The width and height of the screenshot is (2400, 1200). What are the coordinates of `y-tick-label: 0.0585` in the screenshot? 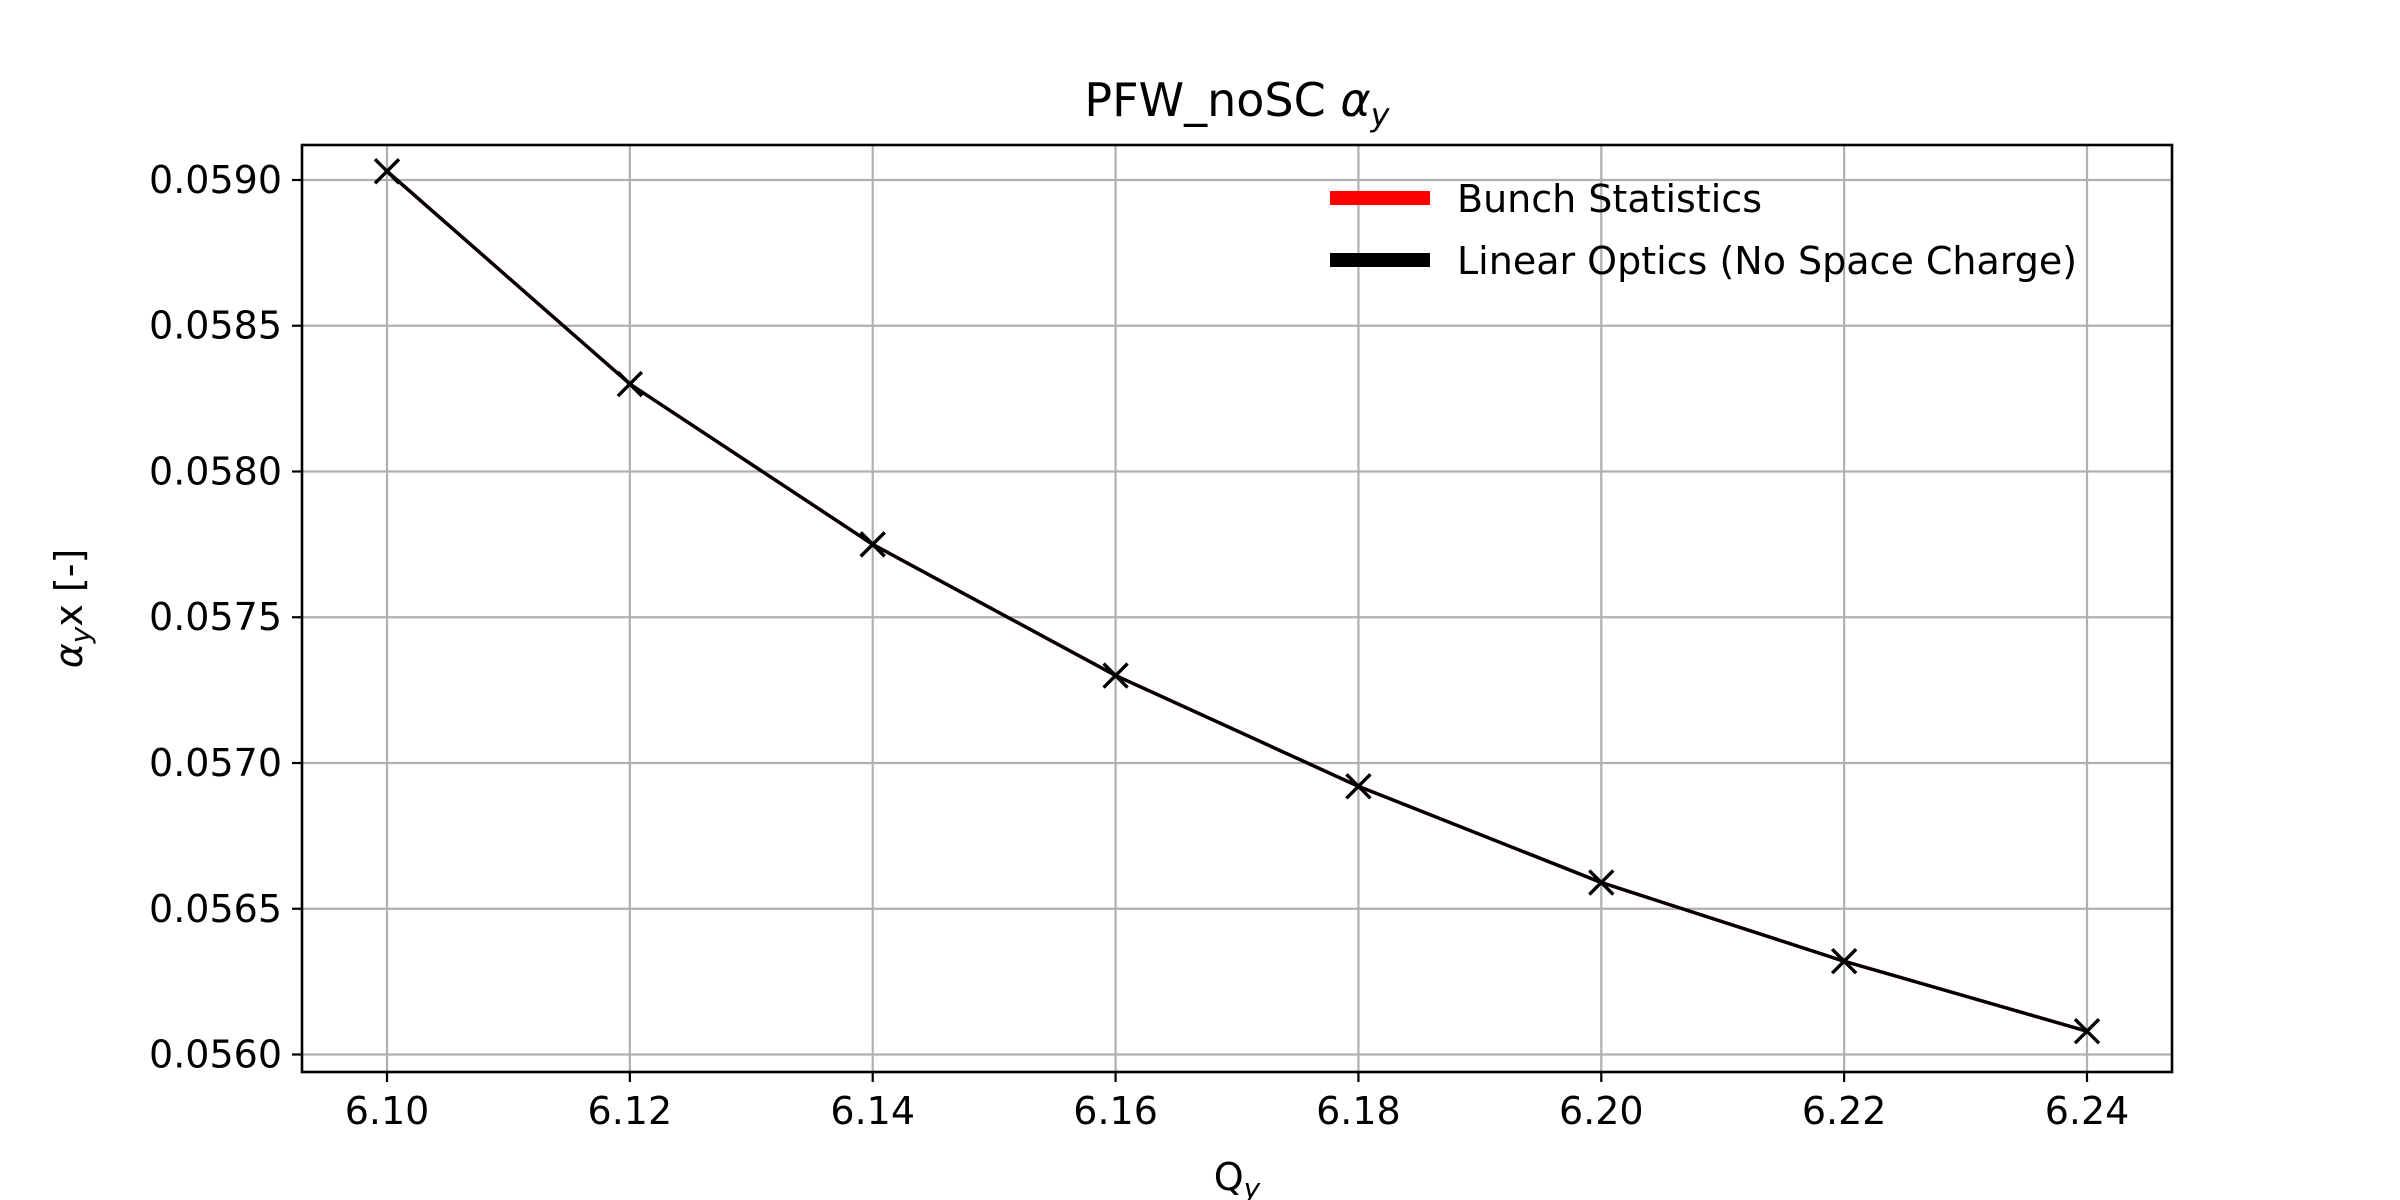 It's located at (215, 326).